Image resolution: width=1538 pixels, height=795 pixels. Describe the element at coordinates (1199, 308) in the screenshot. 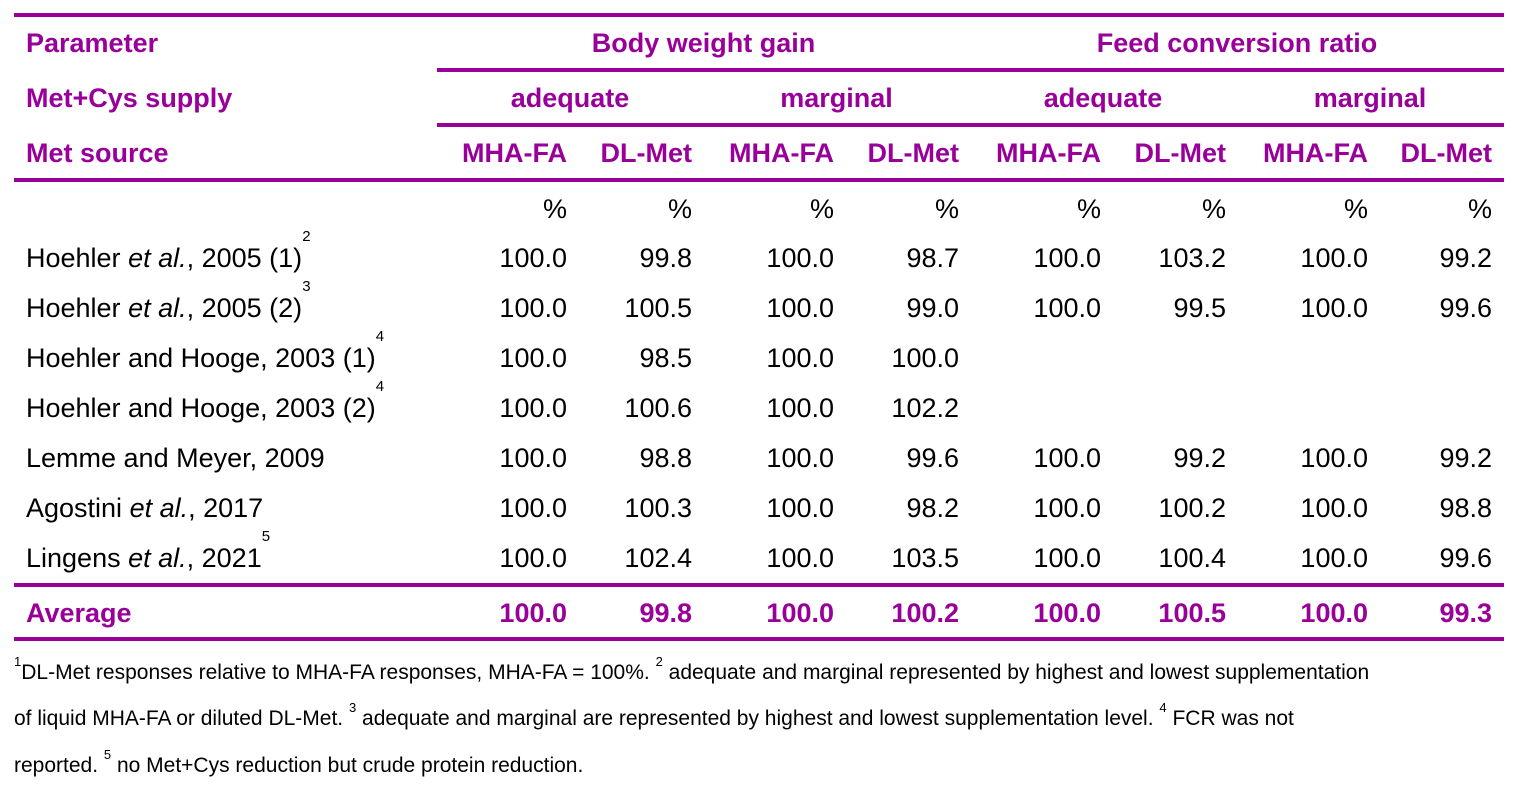

I see `table-cell: 99.5` at that location.